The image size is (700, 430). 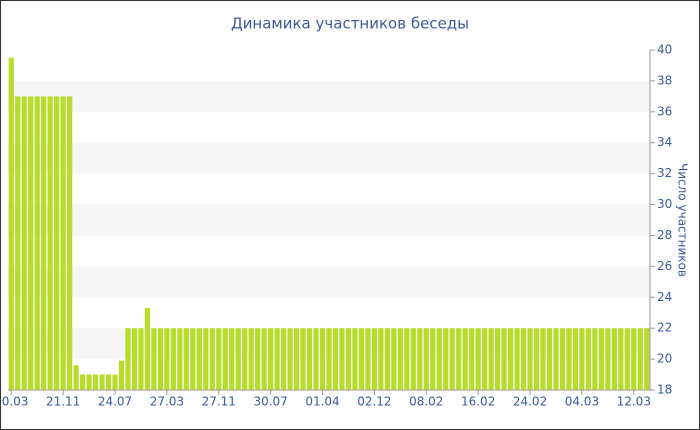 What do you see at coordinates (664, 266) in the screenshot?
I see `y-tick-label: 26` at bounding box center [664, 266].